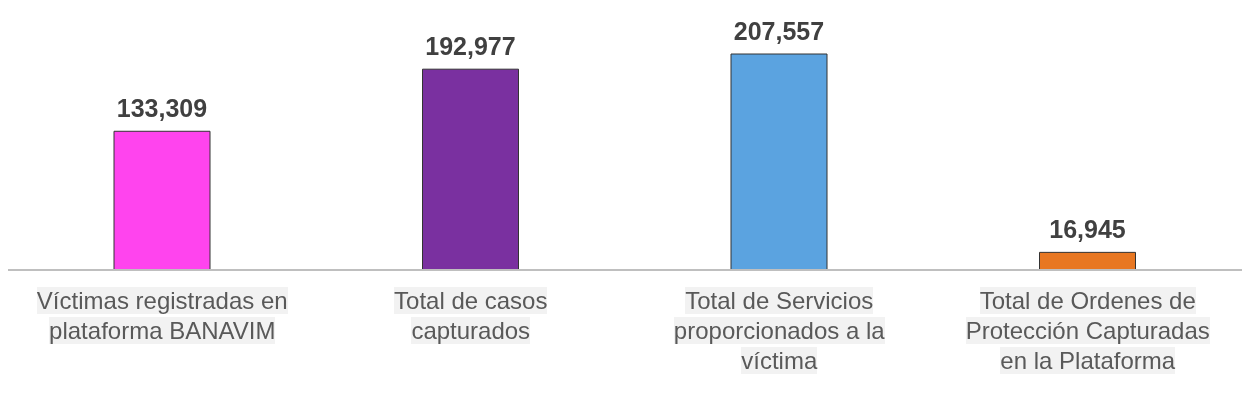 This screenshot has width=1250, height=407. Describe the element at coordinates (779, 31) in the screenshot. I see `data-label: 207,557` at that location.